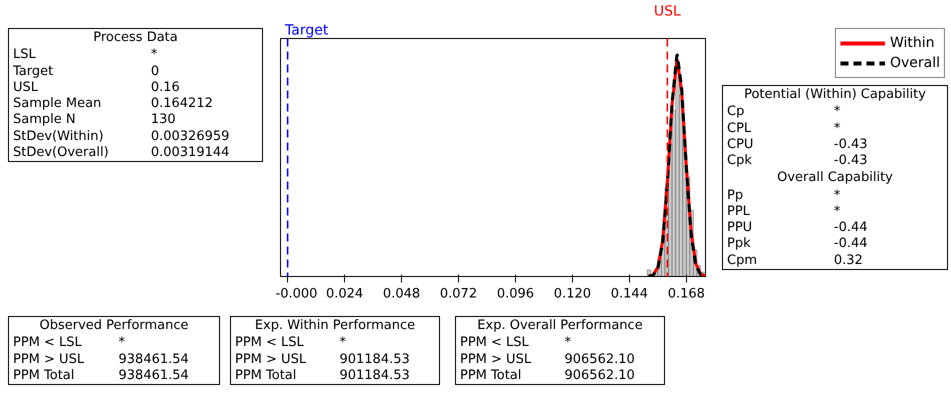 This screenshot has width=951, height=418. I want to click on text: Cpk, so click(739, 161).